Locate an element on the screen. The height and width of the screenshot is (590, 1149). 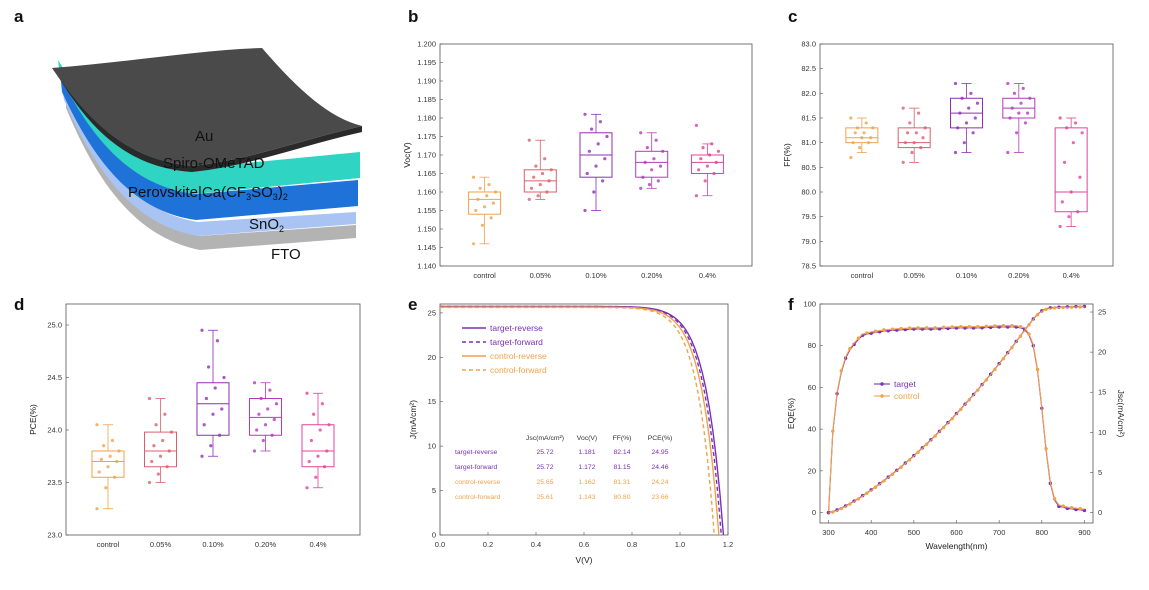
y-tick-label: 80.0 is located at coordinates (808, 192).